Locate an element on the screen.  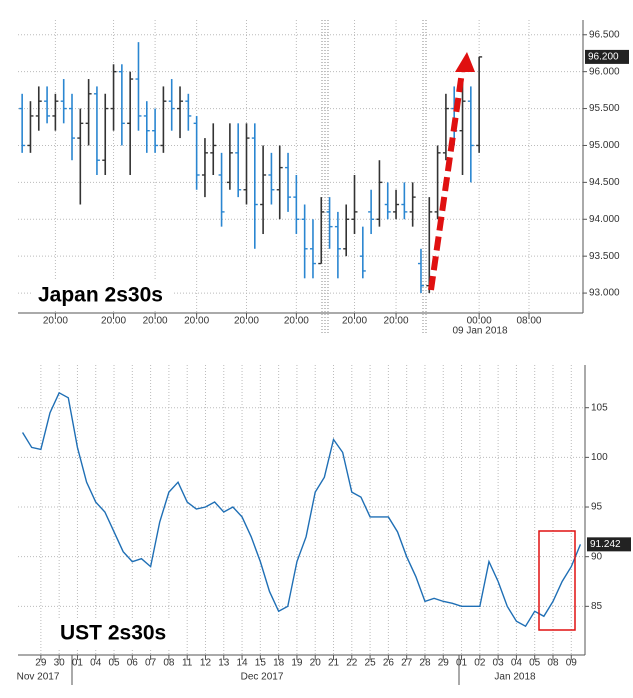
y-tick-label: 94.000 is located at coordinates (604, 219).